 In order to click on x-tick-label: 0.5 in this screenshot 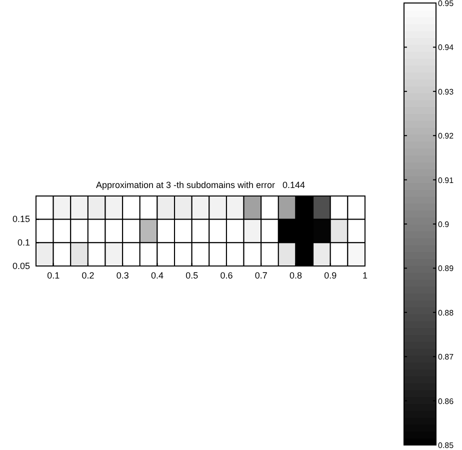, I will do `click(192, 275)`.